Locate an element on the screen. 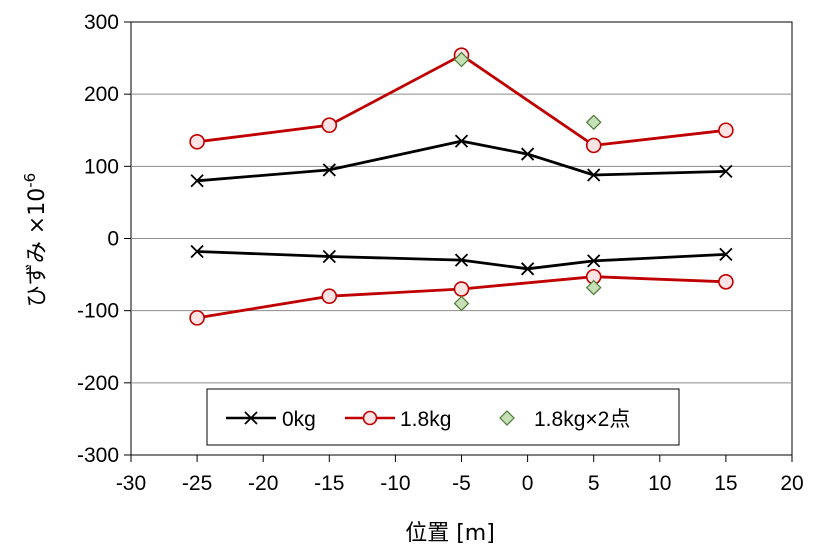  legend-item-1-8kg-2pt: 1.8kg×2点 is located at coordinates (564, 419).